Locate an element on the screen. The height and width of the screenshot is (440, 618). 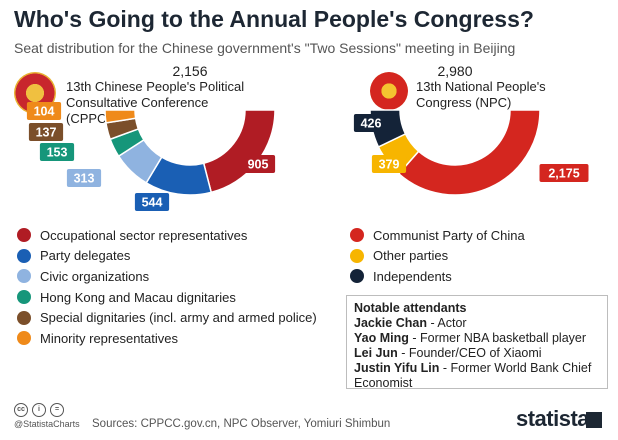
svg-text: 104 is located at coordinates (44, 112).